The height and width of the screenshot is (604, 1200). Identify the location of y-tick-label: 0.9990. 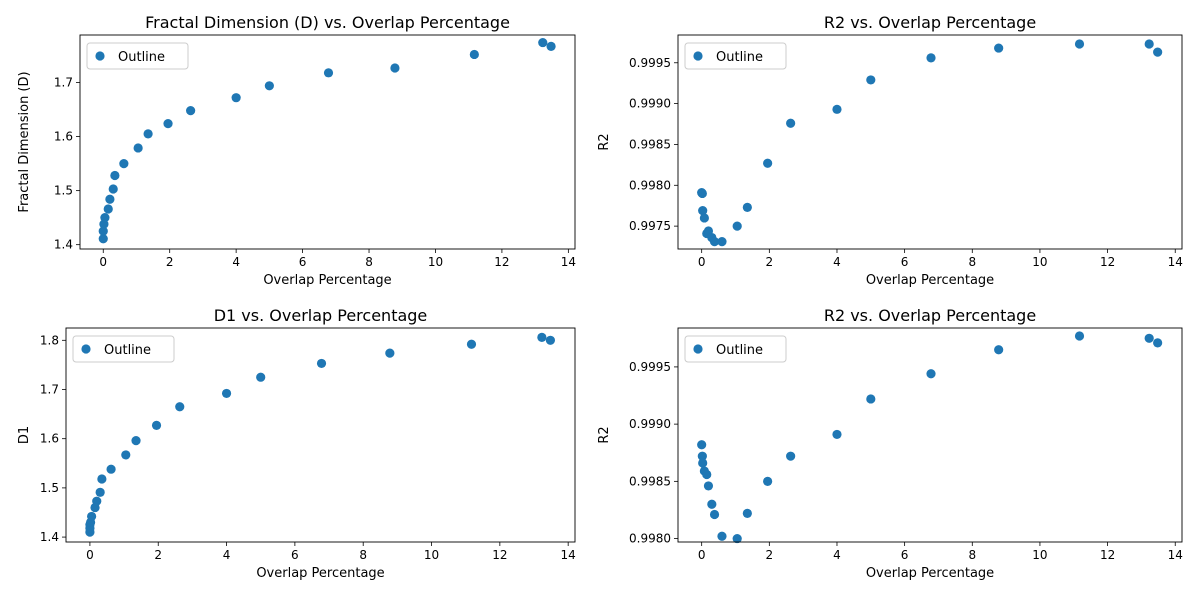
(650, 424).